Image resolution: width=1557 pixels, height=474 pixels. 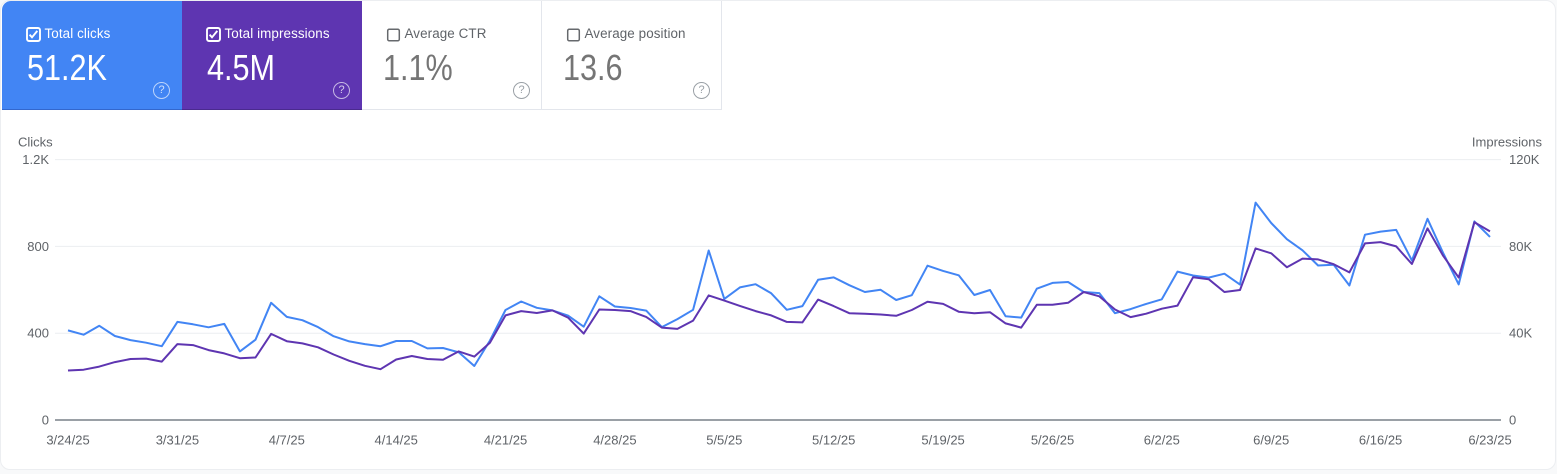 What do you see at coordinates (1524, 159) in the screenshot?
I see `svg-text: 120K` at bounding box center [1524, 159].